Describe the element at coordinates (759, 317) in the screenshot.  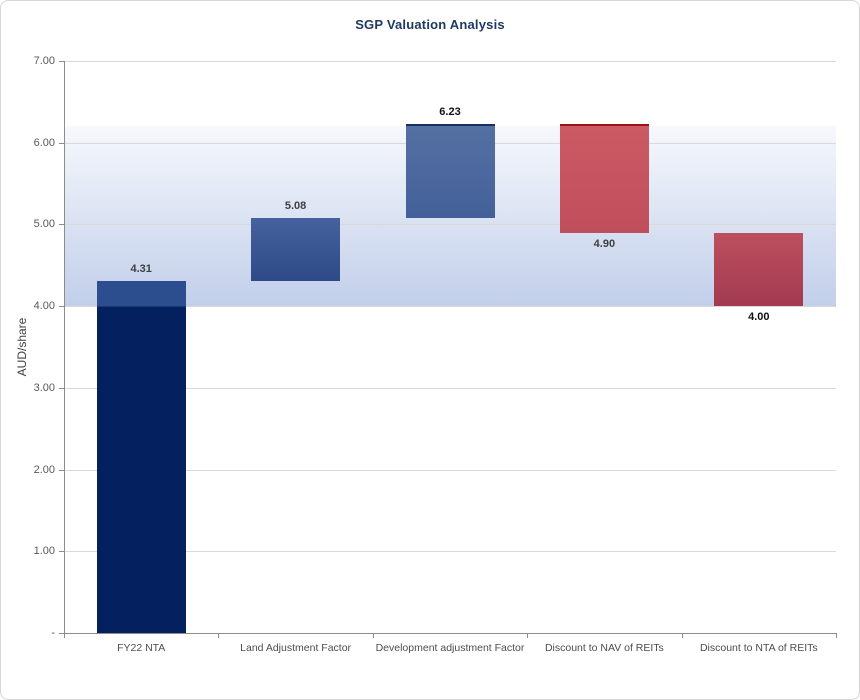
I see `bar-value-label: 4.00` at that location.